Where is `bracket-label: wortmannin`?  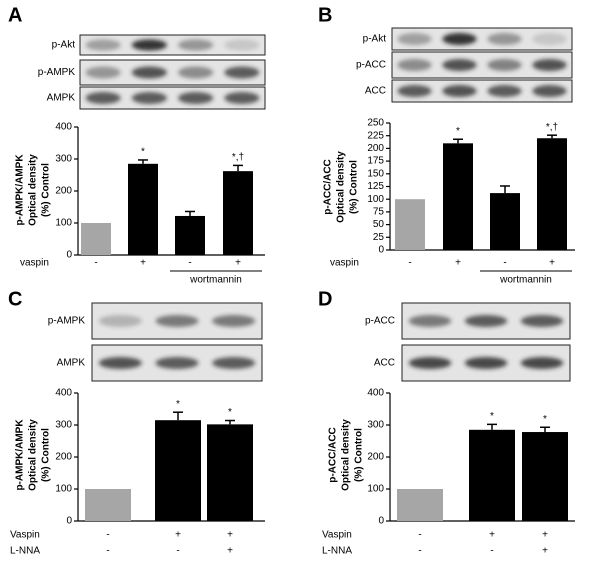 bracket-label: wortmannin is located at coordinates (525, 280).